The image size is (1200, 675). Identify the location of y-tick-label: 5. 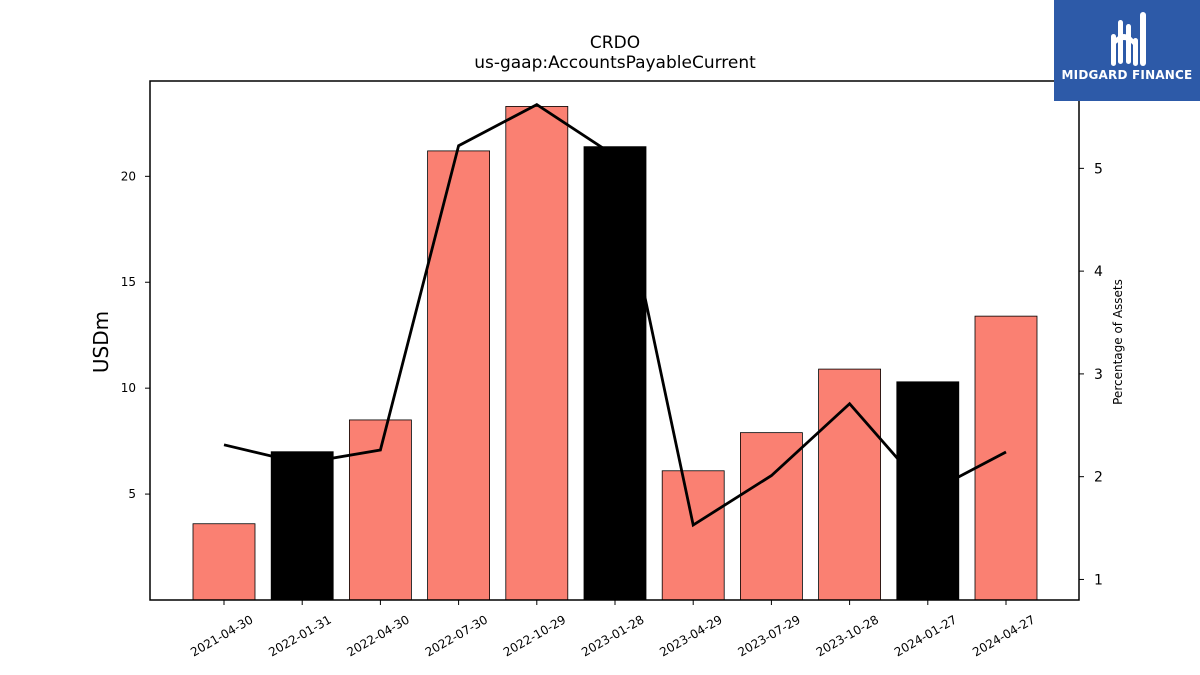
(132, 494).